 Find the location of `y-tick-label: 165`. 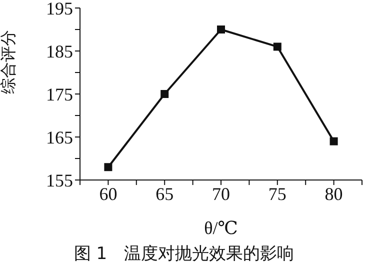

y-tick-label: 165 is located at coordinates (59, 137).